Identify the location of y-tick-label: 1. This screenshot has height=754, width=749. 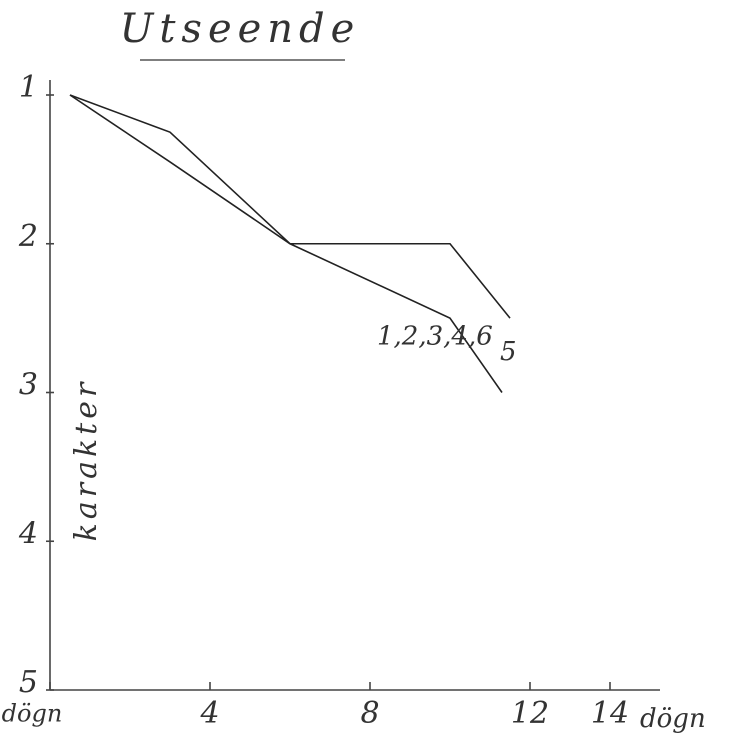
(28, 87).